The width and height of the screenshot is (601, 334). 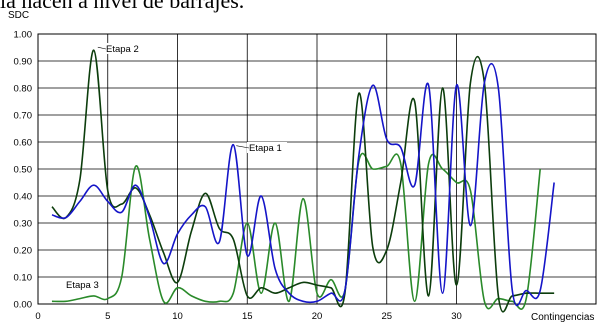 I want to click on y-tick-label: 0.20, so click(x=23, y=251).